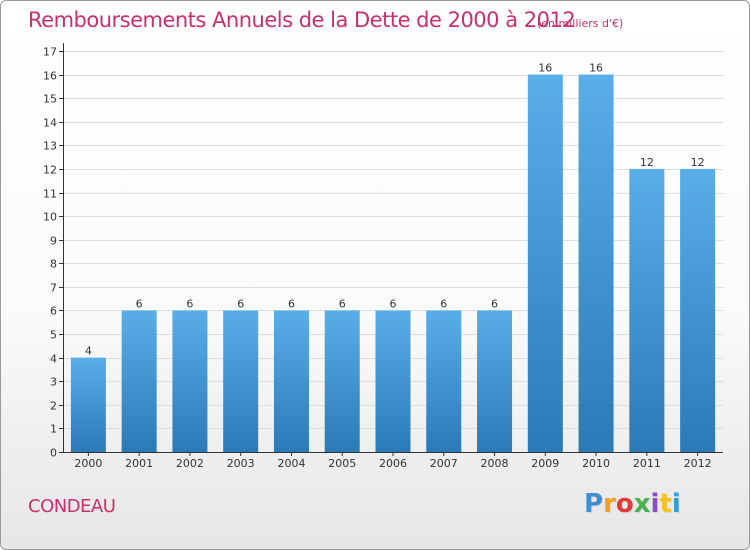  Describe the element at coordinates (190, 381) in the screenshot. I see `bar-2002` at that location.